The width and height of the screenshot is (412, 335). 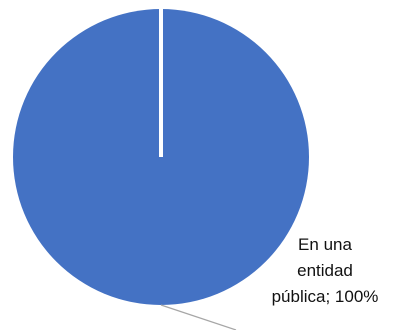 I want to click on slice-label-line-3: pública; 100%, so click(x=325, y=296).